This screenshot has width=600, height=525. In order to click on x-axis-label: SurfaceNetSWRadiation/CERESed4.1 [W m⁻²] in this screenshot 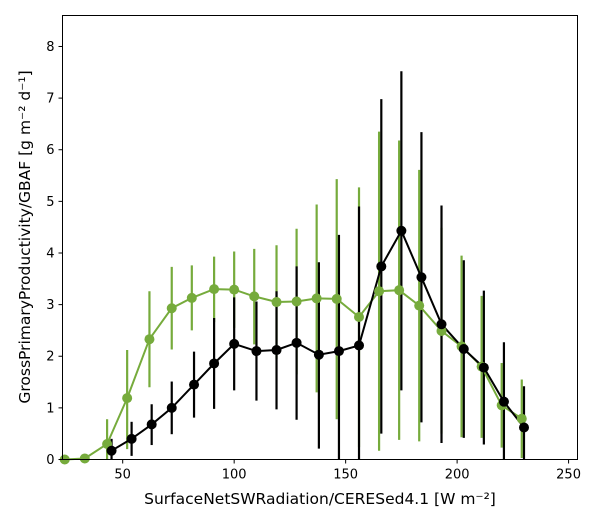, I will do `click(320, 499)`.